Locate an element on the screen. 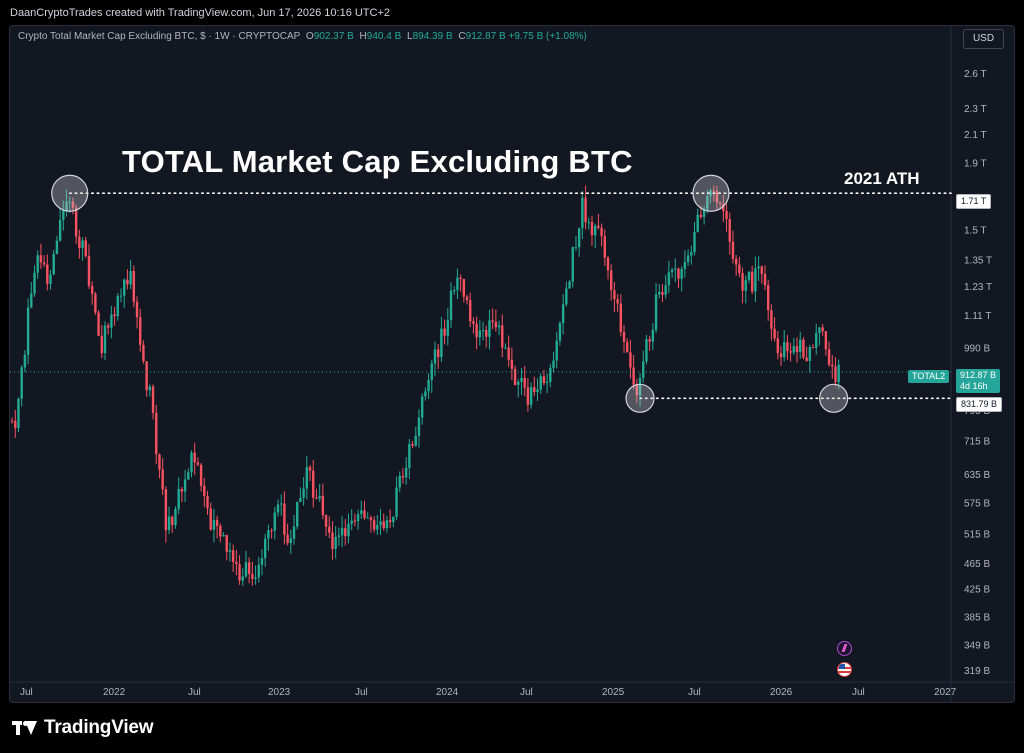 This screenshot has height=753, width=1024. currency-selector: USD is located at coordinates (983, 39).